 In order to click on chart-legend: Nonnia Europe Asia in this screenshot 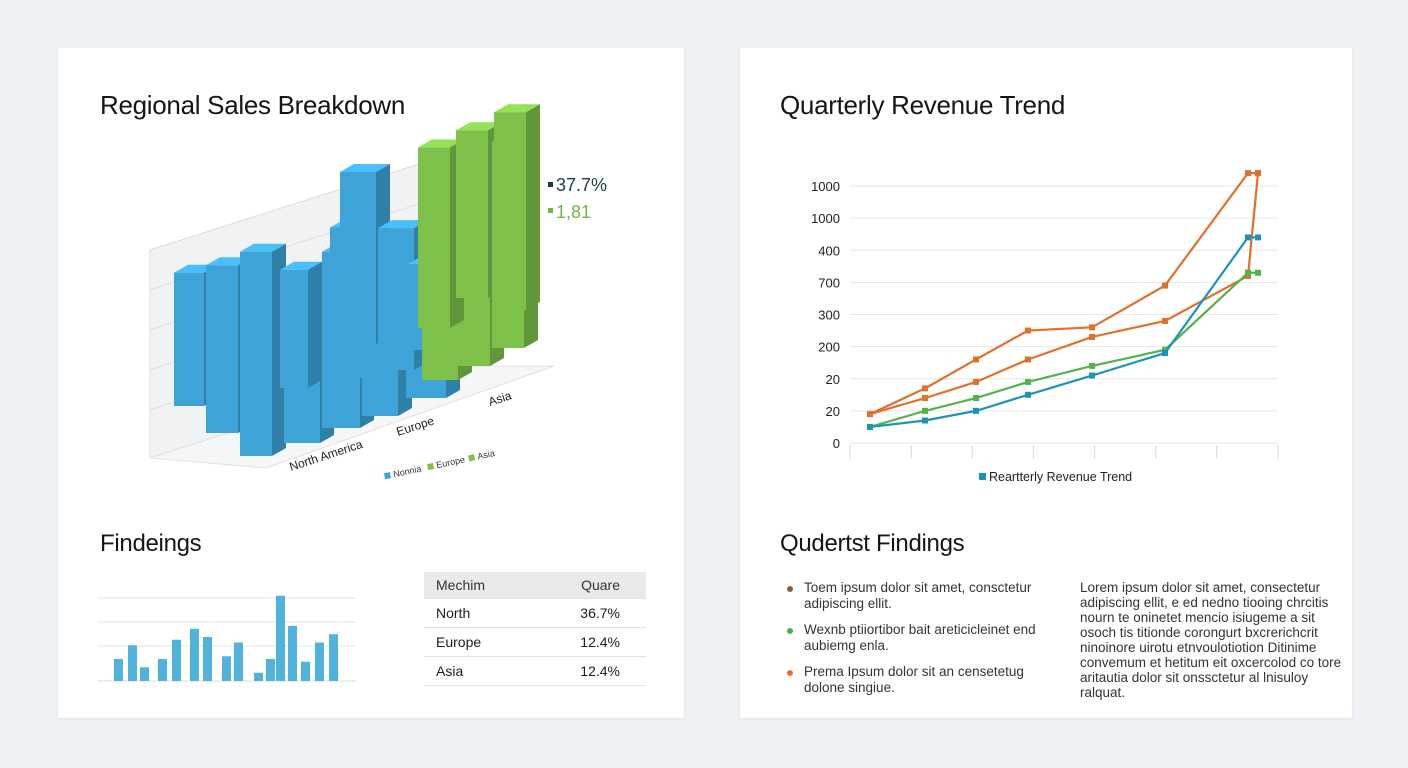, I will do `click(439, 464)`.